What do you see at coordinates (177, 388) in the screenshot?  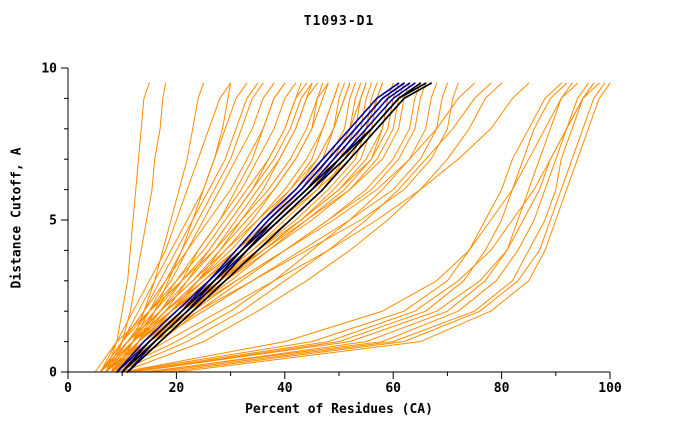 I see `x-tick-label: 20` at bounding box center [177, 388].